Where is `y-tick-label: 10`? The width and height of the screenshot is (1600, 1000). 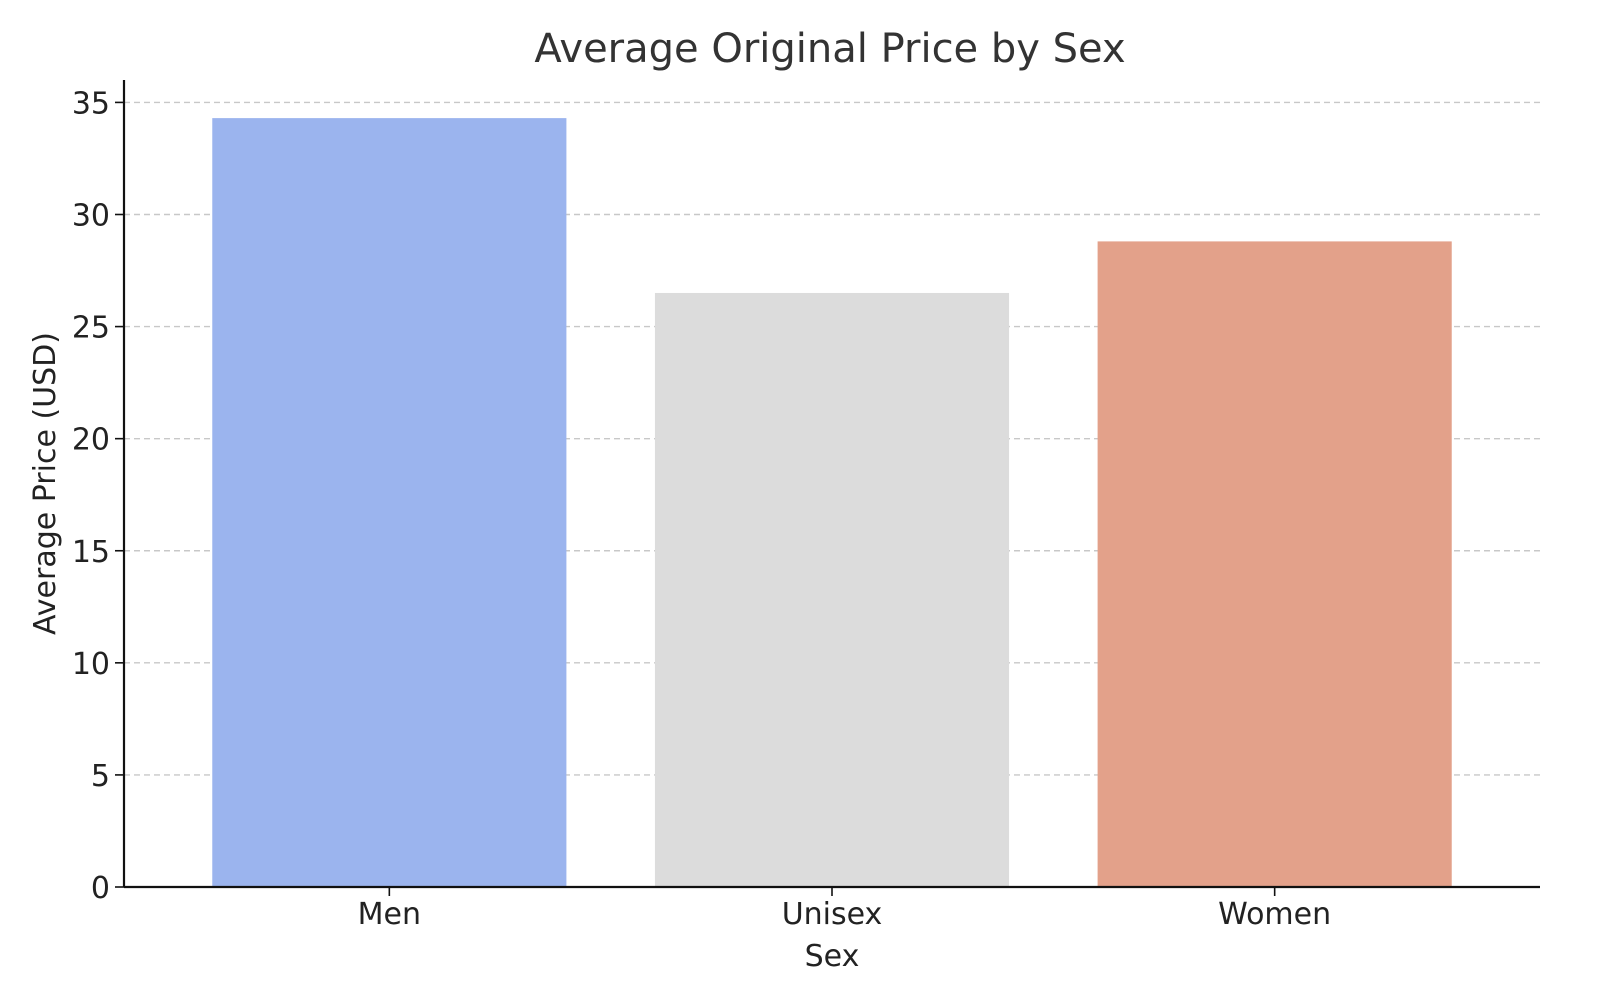
y-tick-label: 10 is located at coordinates (91, 664).